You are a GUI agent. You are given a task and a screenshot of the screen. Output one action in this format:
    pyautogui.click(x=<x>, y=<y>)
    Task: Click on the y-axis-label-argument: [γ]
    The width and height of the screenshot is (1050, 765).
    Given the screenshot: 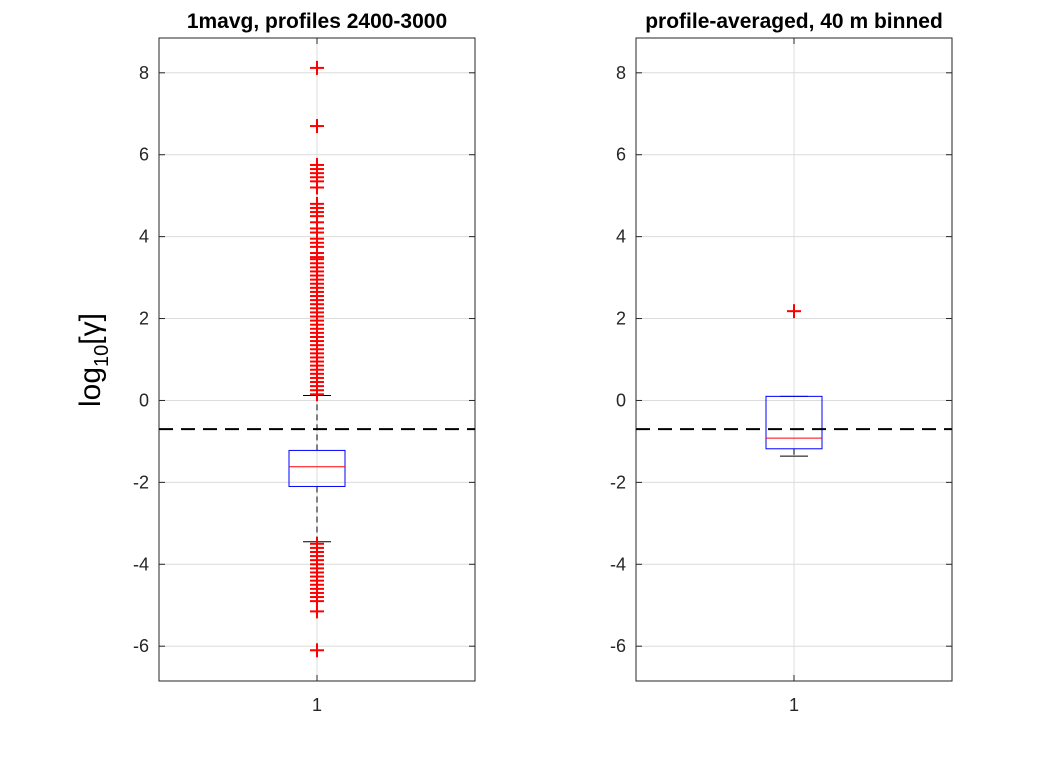 What is the action you would take?
    pyautogui.click(x=90, y=329)
    